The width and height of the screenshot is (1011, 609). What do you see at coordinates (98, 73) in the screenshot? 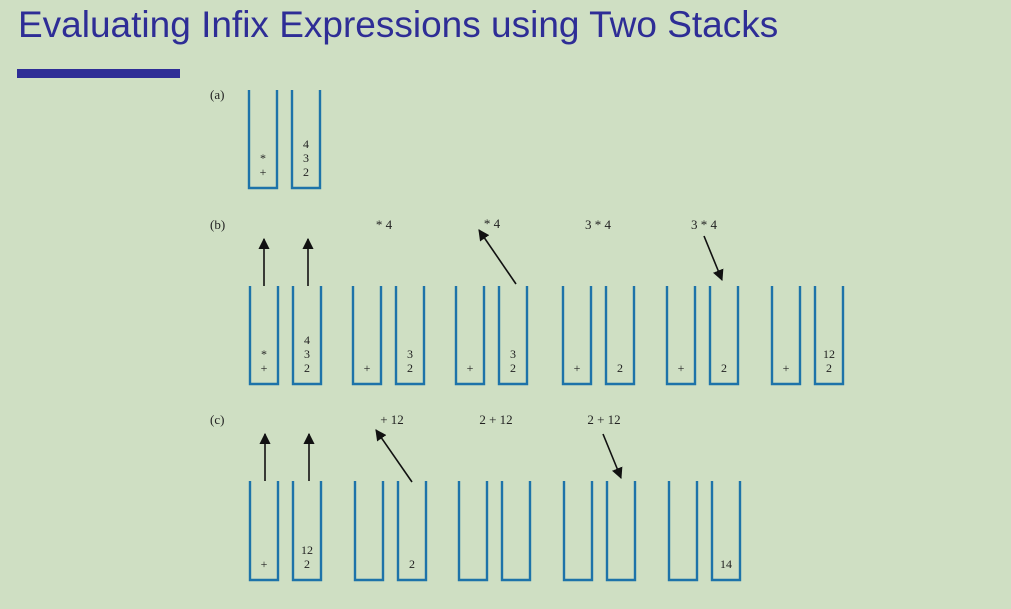
I see `title-underline` at bounding box center [98, 73].